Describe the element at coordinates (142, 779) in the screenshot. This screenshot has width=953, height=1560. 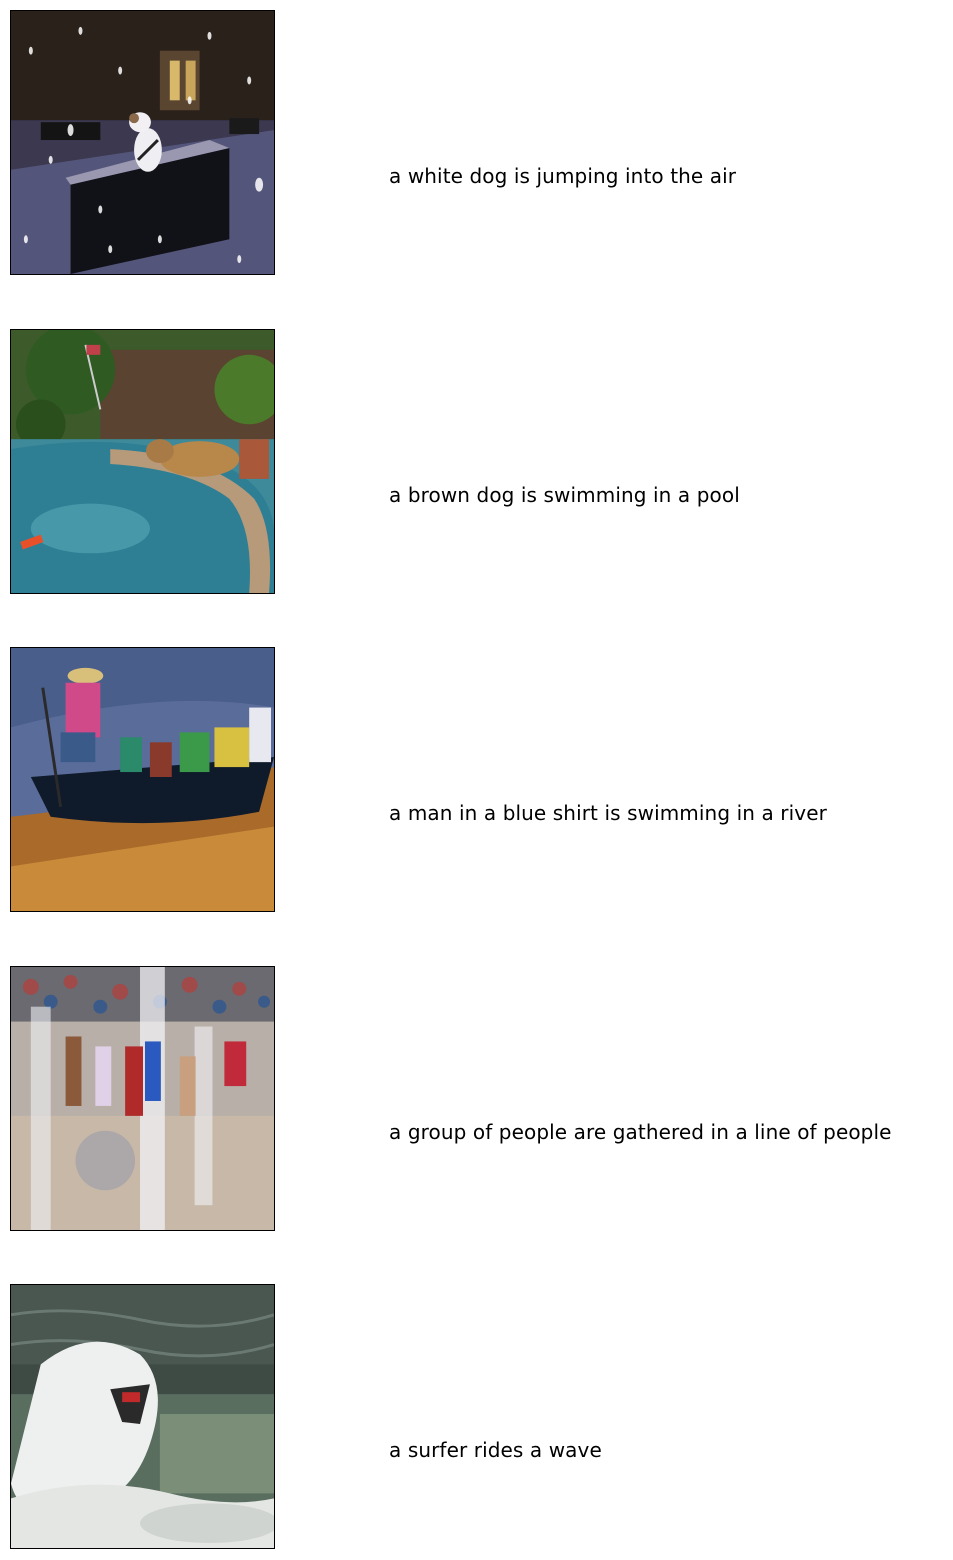
I see `photo-boat-on-river` at that location.